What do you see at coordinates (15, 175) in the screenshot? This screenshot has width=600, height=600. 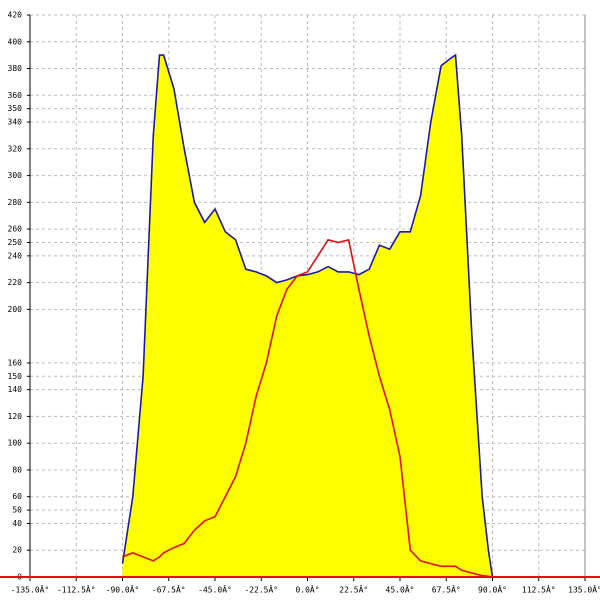 I see `y-tick-label: 300` at bounding box center [15, 175].